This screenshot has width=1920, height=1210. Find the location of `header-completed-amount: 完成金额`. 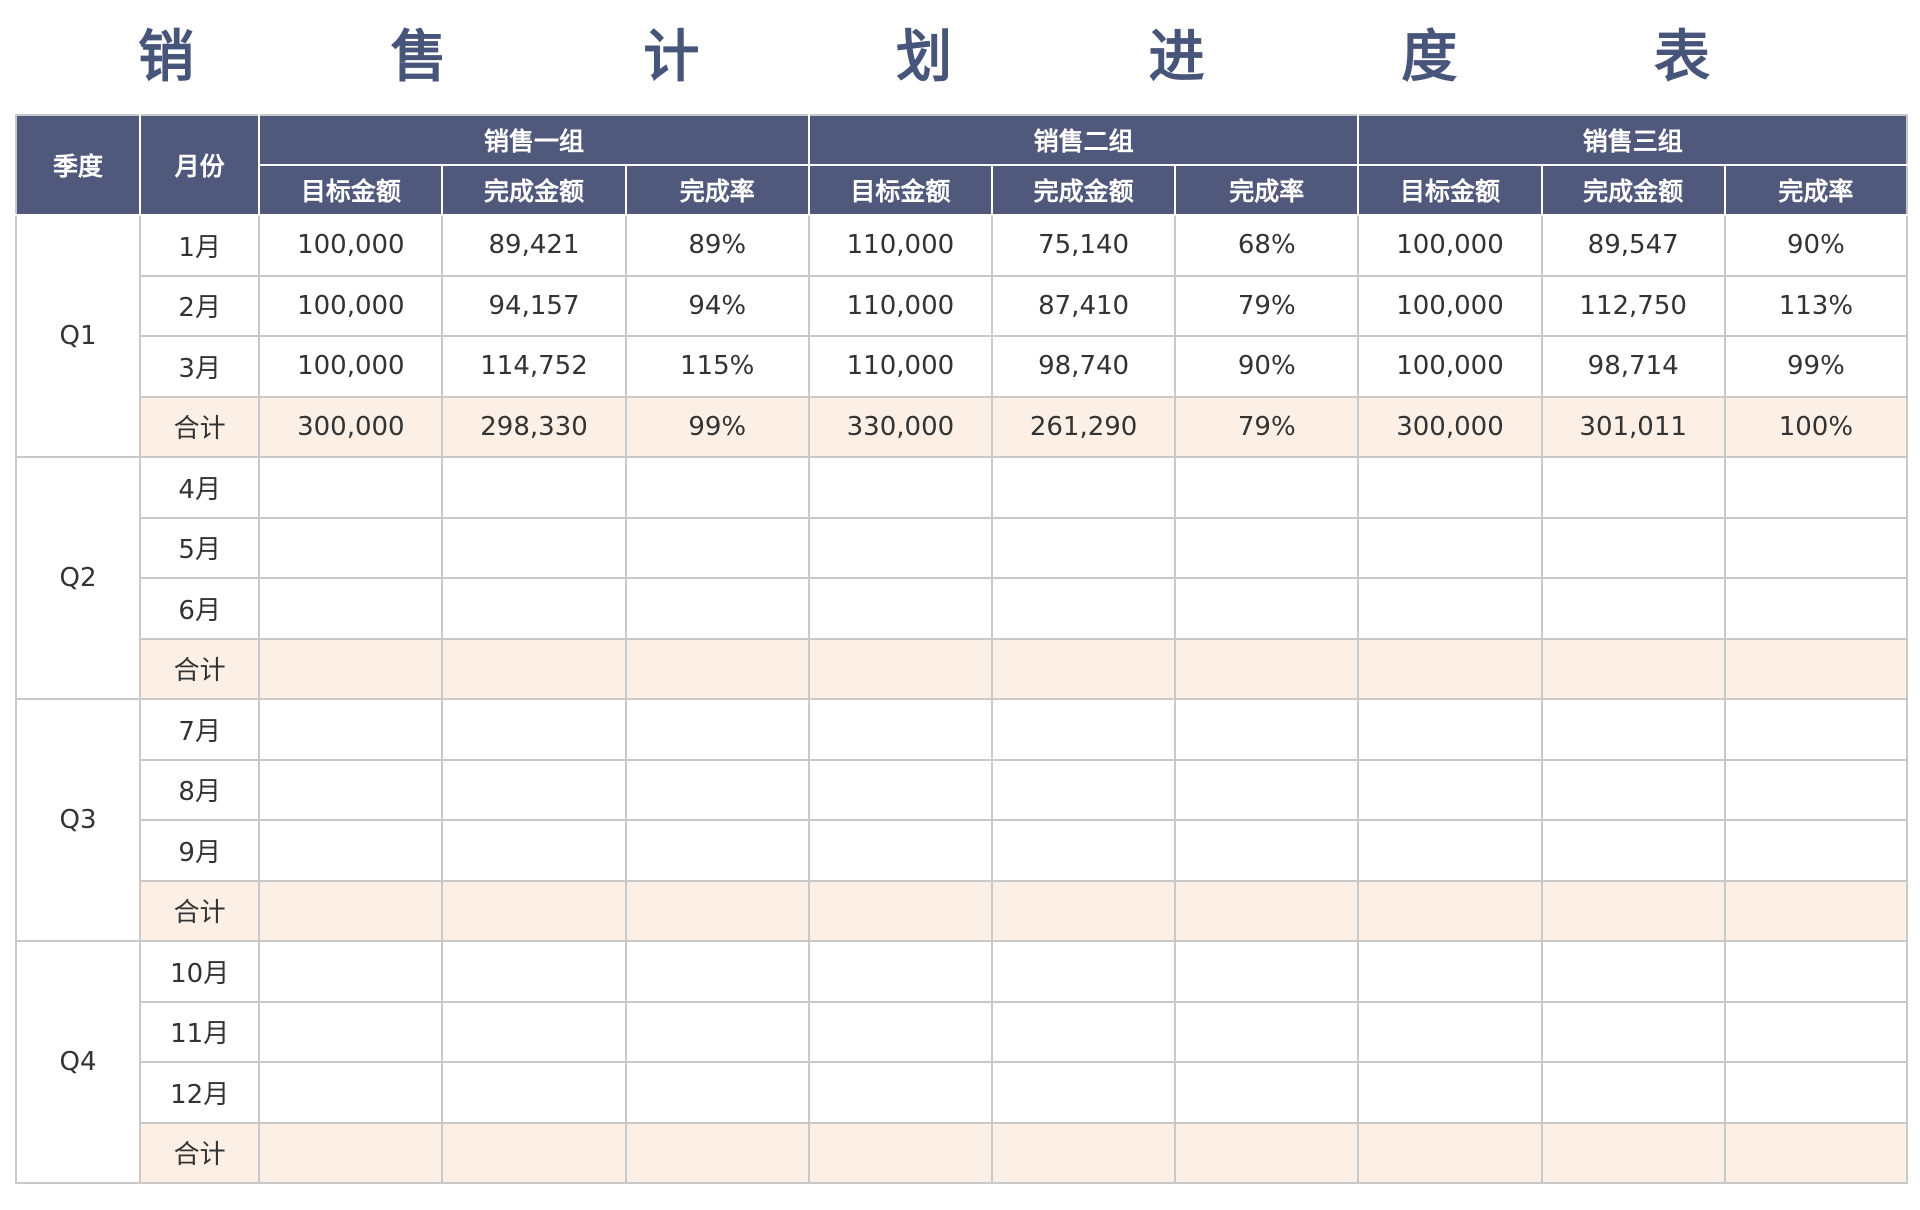

header-completed-amount: 完成金额 is located at coordinates (1633, 190).